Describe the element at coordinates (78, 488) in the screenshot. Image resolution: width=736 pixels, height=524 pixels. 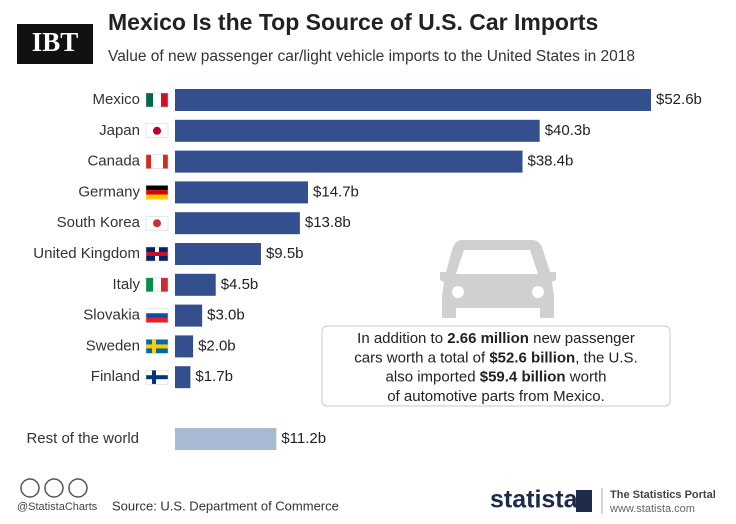
I see `nd-icon` at that location.